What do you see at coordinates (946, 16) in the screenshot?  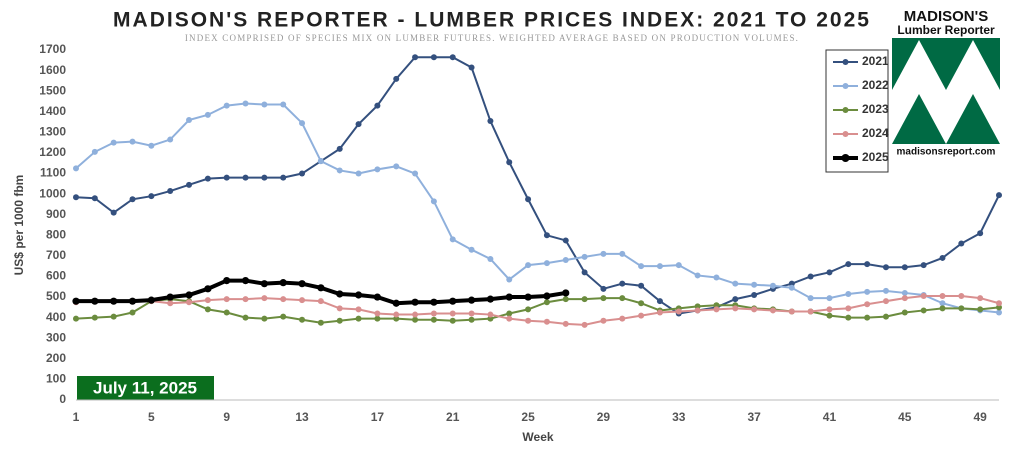 I see `logo-name: MADISON'S` at bounding box center [946, 16].